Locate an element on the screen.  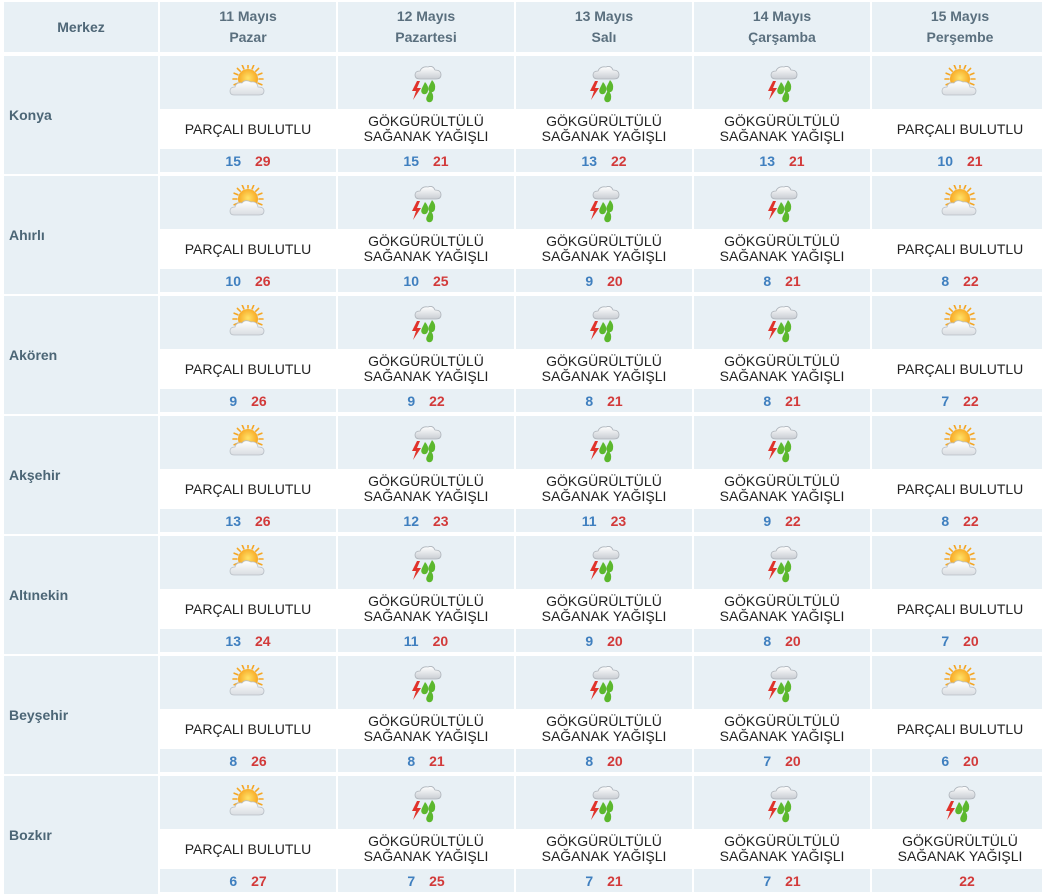
city-name: Beyşehir is located at coordinates (39, 715).